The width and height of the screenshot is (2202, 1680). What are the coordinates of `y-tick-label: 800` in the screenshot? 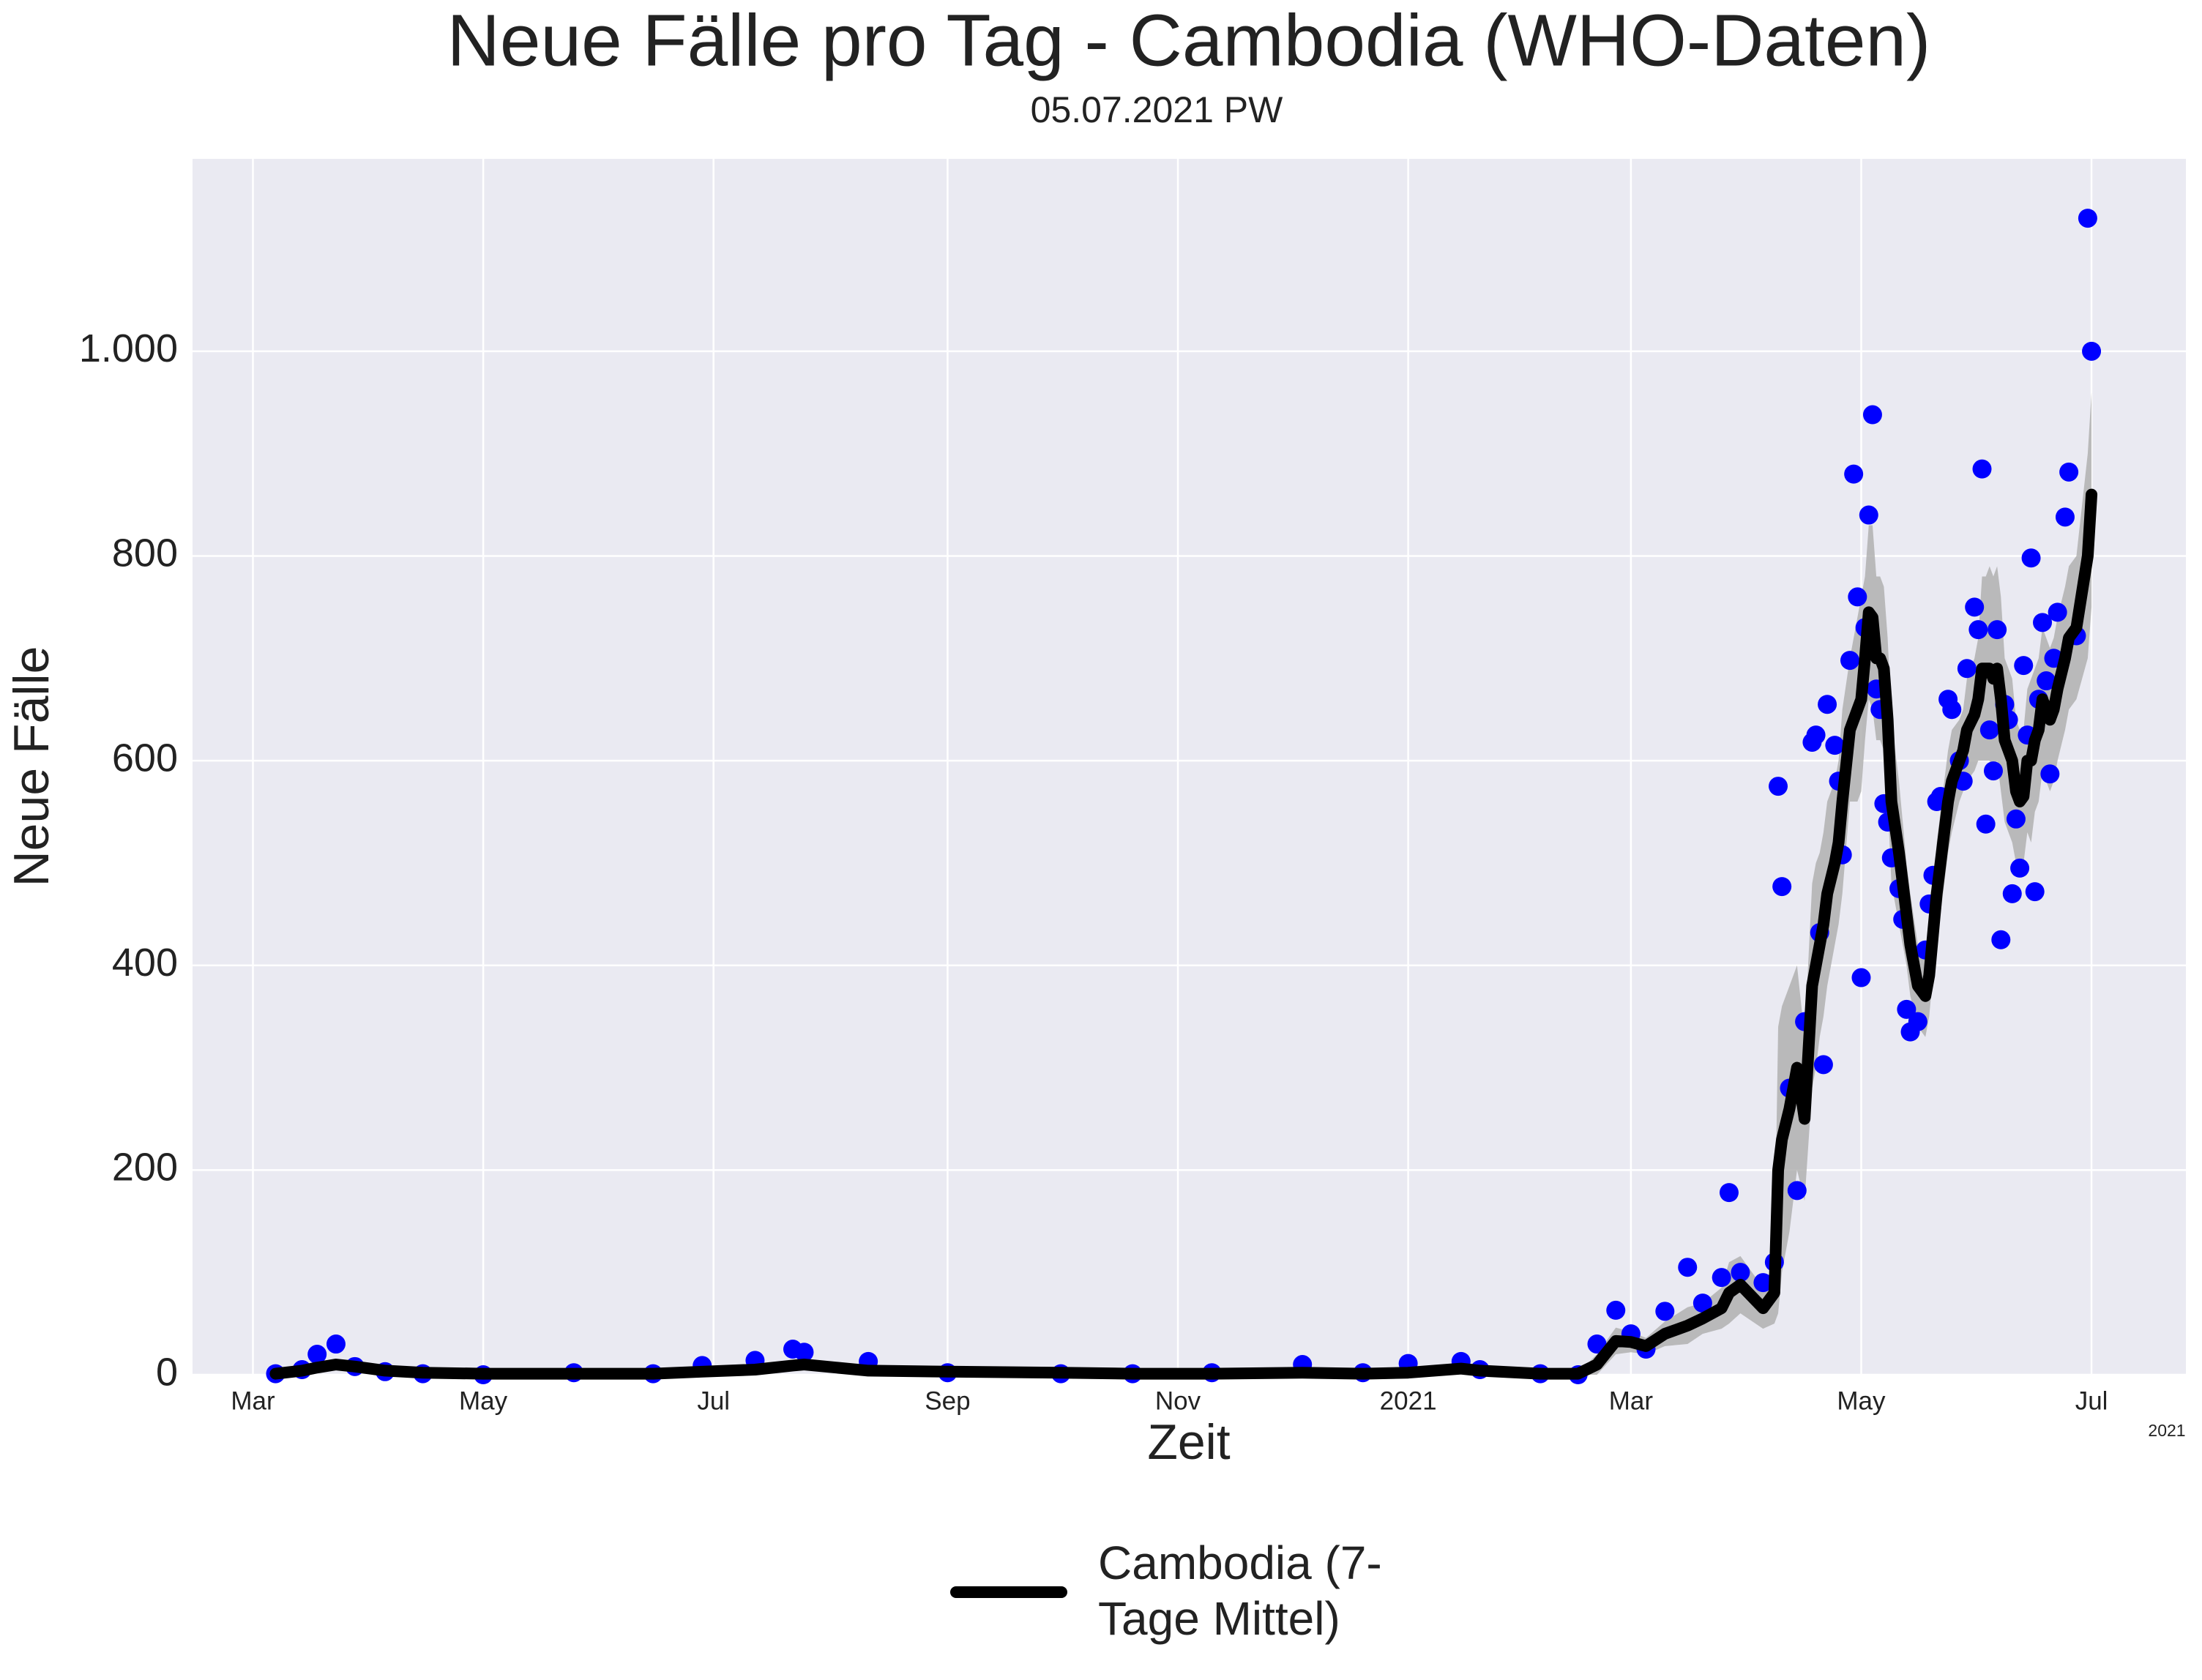 It's located at (145, 553).